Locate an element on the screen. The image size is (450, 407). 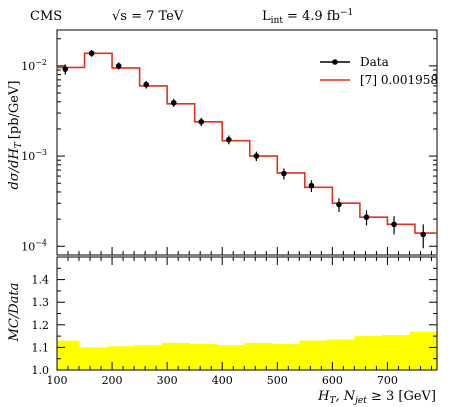
main-y-tick-label: 10⁻³ is located at coordinates (34, 155).